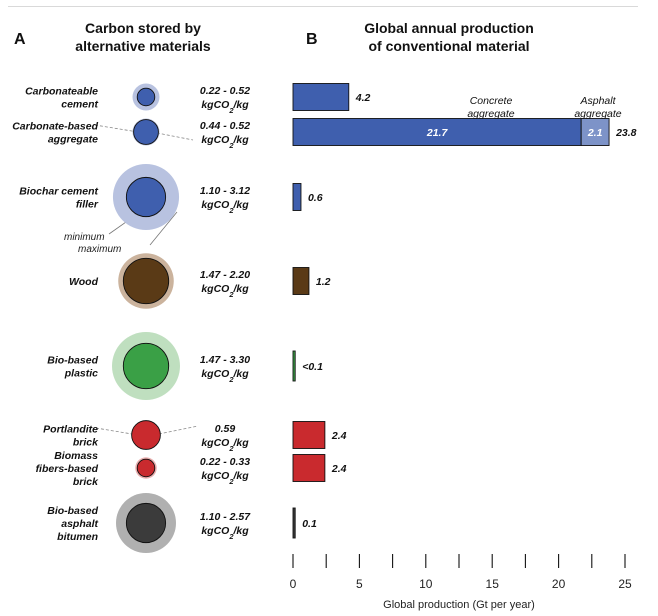 The width and height of the screenshot is (658, 616). What do you see at coordinates (84, 282) in the screenshot?
I see `material-name-3-line-0: Wood` at bounding box center [84, 282].